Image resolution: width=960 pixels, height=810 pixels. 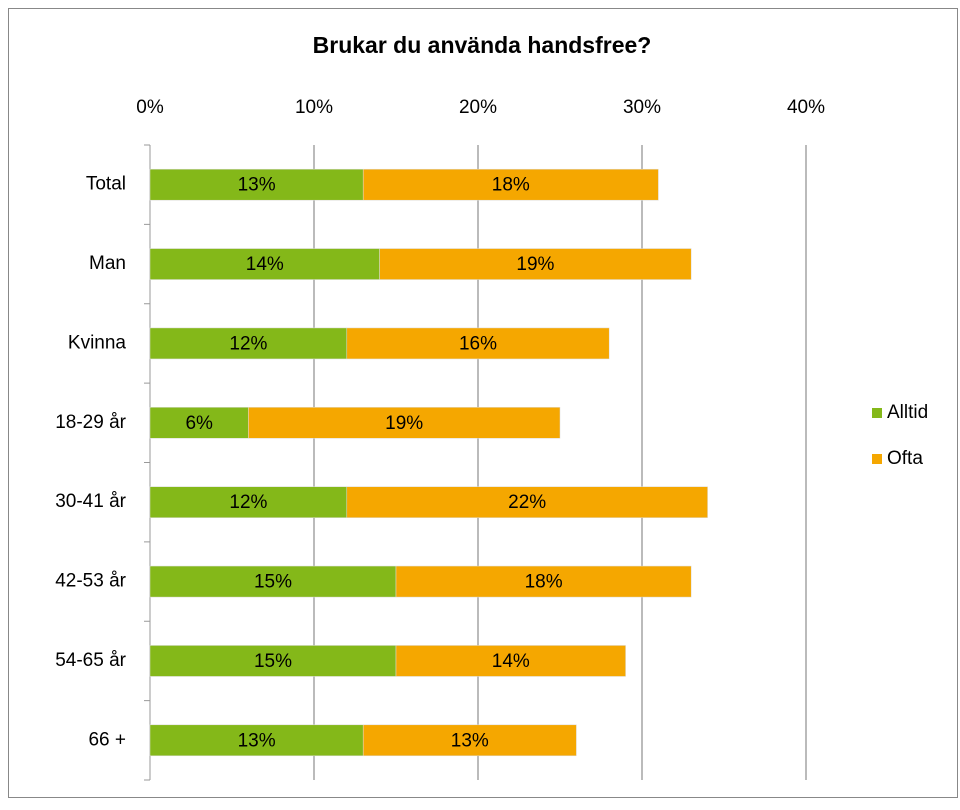 I want to click on y-tick-label: 18-29 år, so click(x=90, y=422).